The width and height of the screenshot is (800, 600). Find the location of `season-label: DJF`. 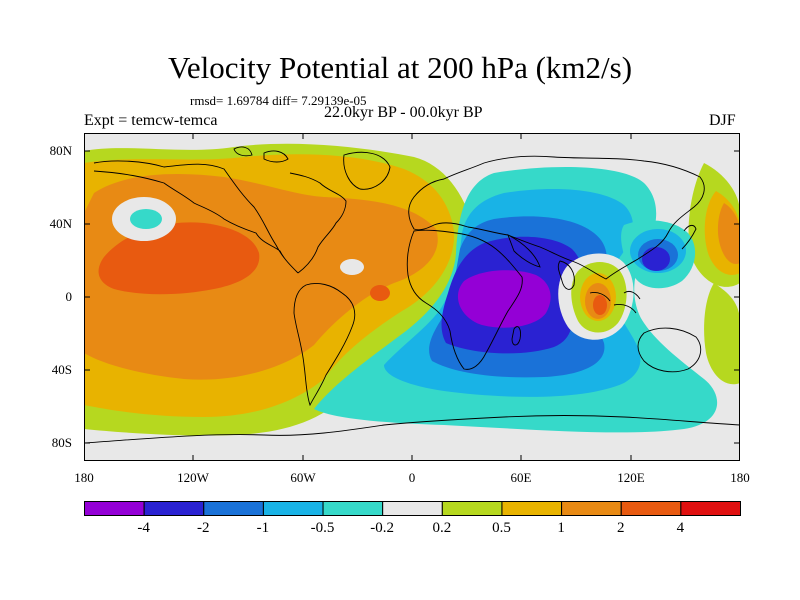

season-label: DJF is located at coordinates (722, 120).